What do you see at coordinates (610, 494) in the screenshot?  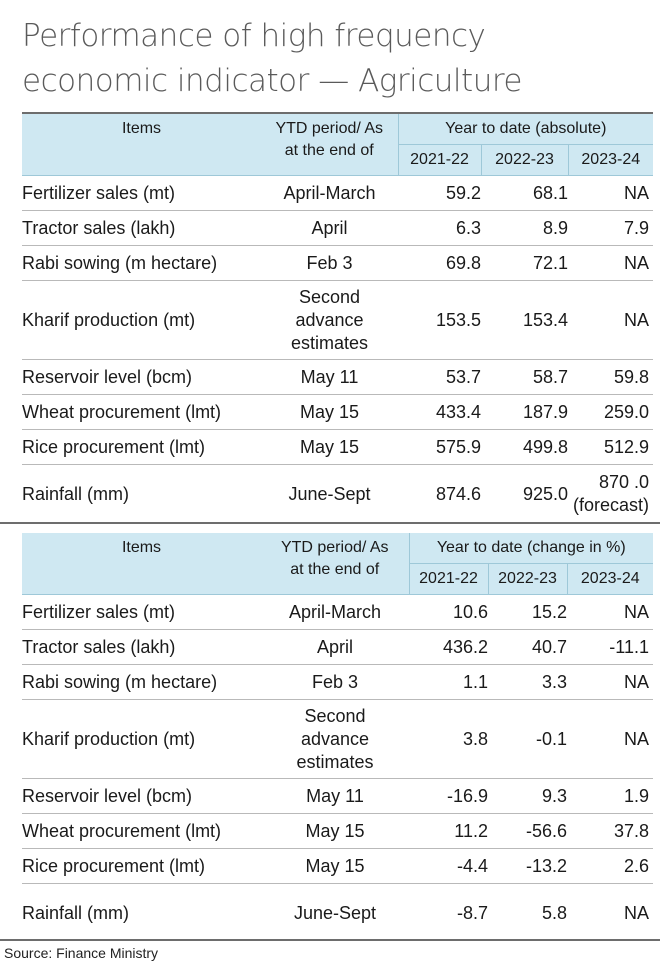 I see `row-value: 870 .0 (forecast)` at bounding box center [610, 494].